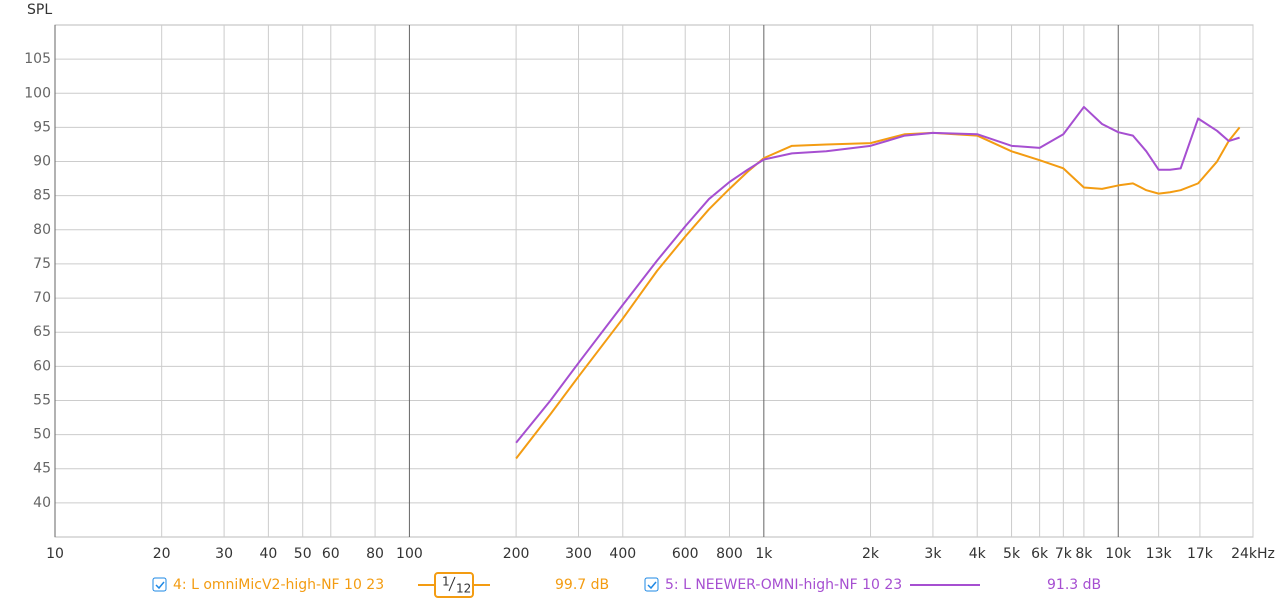 The height and width of the screenshot is (599, 1280). I want to click on y-tick-label: 55, so click(42, 400).